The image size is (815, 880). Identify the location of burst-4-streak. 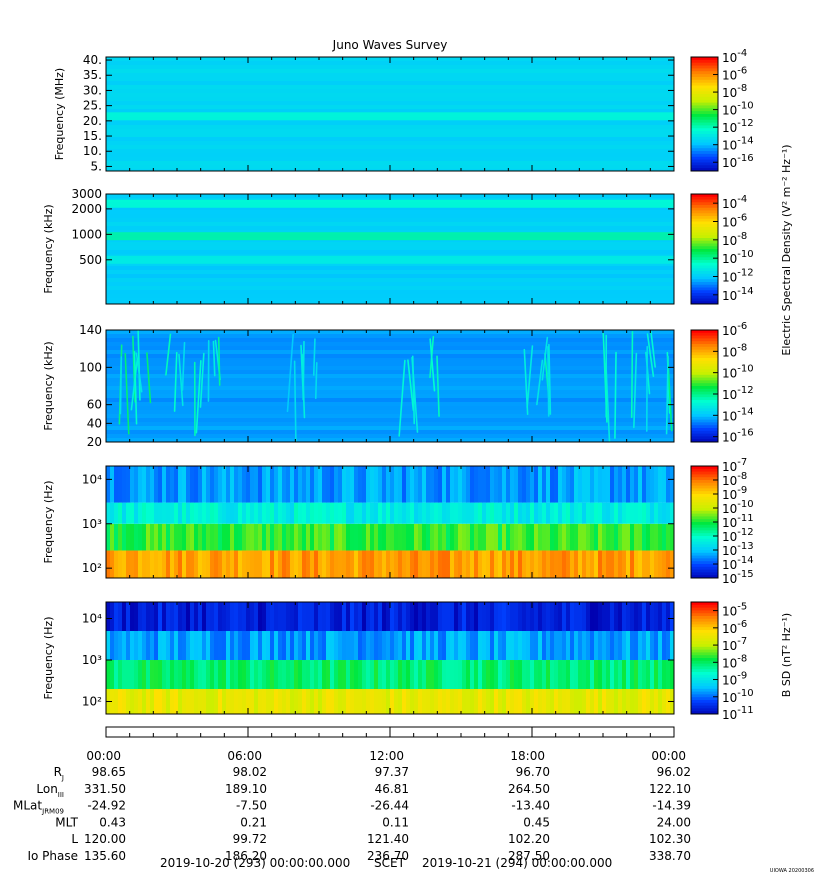
(411, 385).